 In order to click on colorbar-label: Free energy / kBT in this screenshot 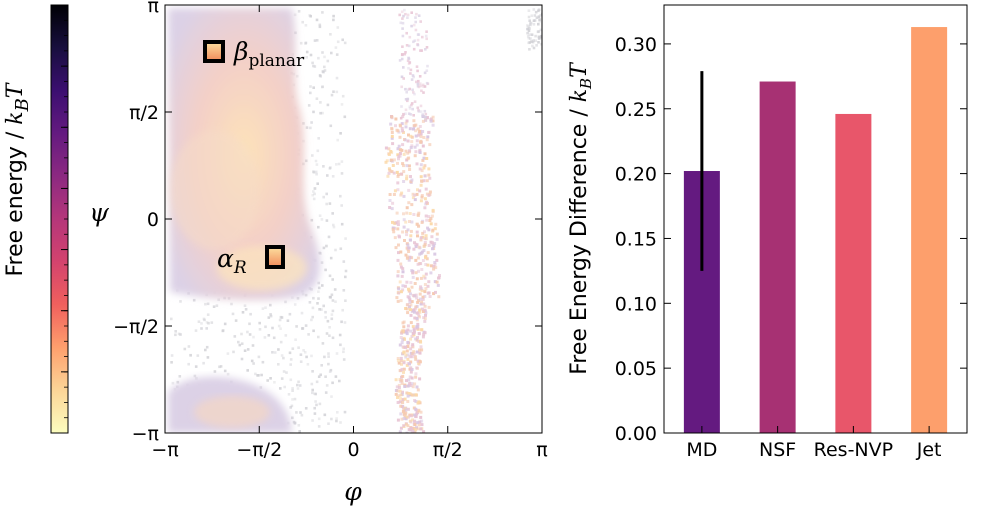, I will do `click(18, 178)`.